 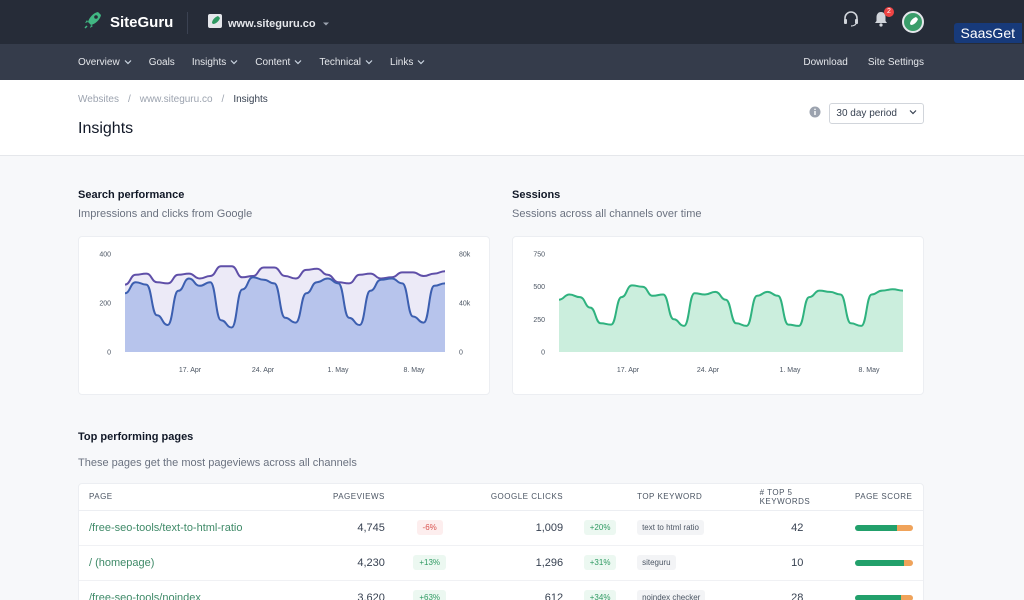 What do you see at coordinates (355, 563) in the screenshot?
I see `pageviews-value: 4,230` at bounding box center [355, 563].